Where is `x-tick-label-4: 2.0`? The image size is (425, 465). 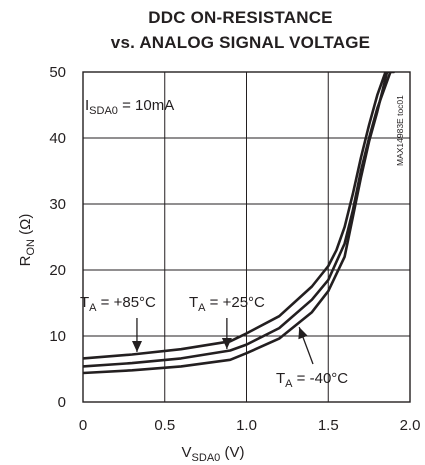
x-tick-label-4: 2.0 is located at coordinates (410, 425).